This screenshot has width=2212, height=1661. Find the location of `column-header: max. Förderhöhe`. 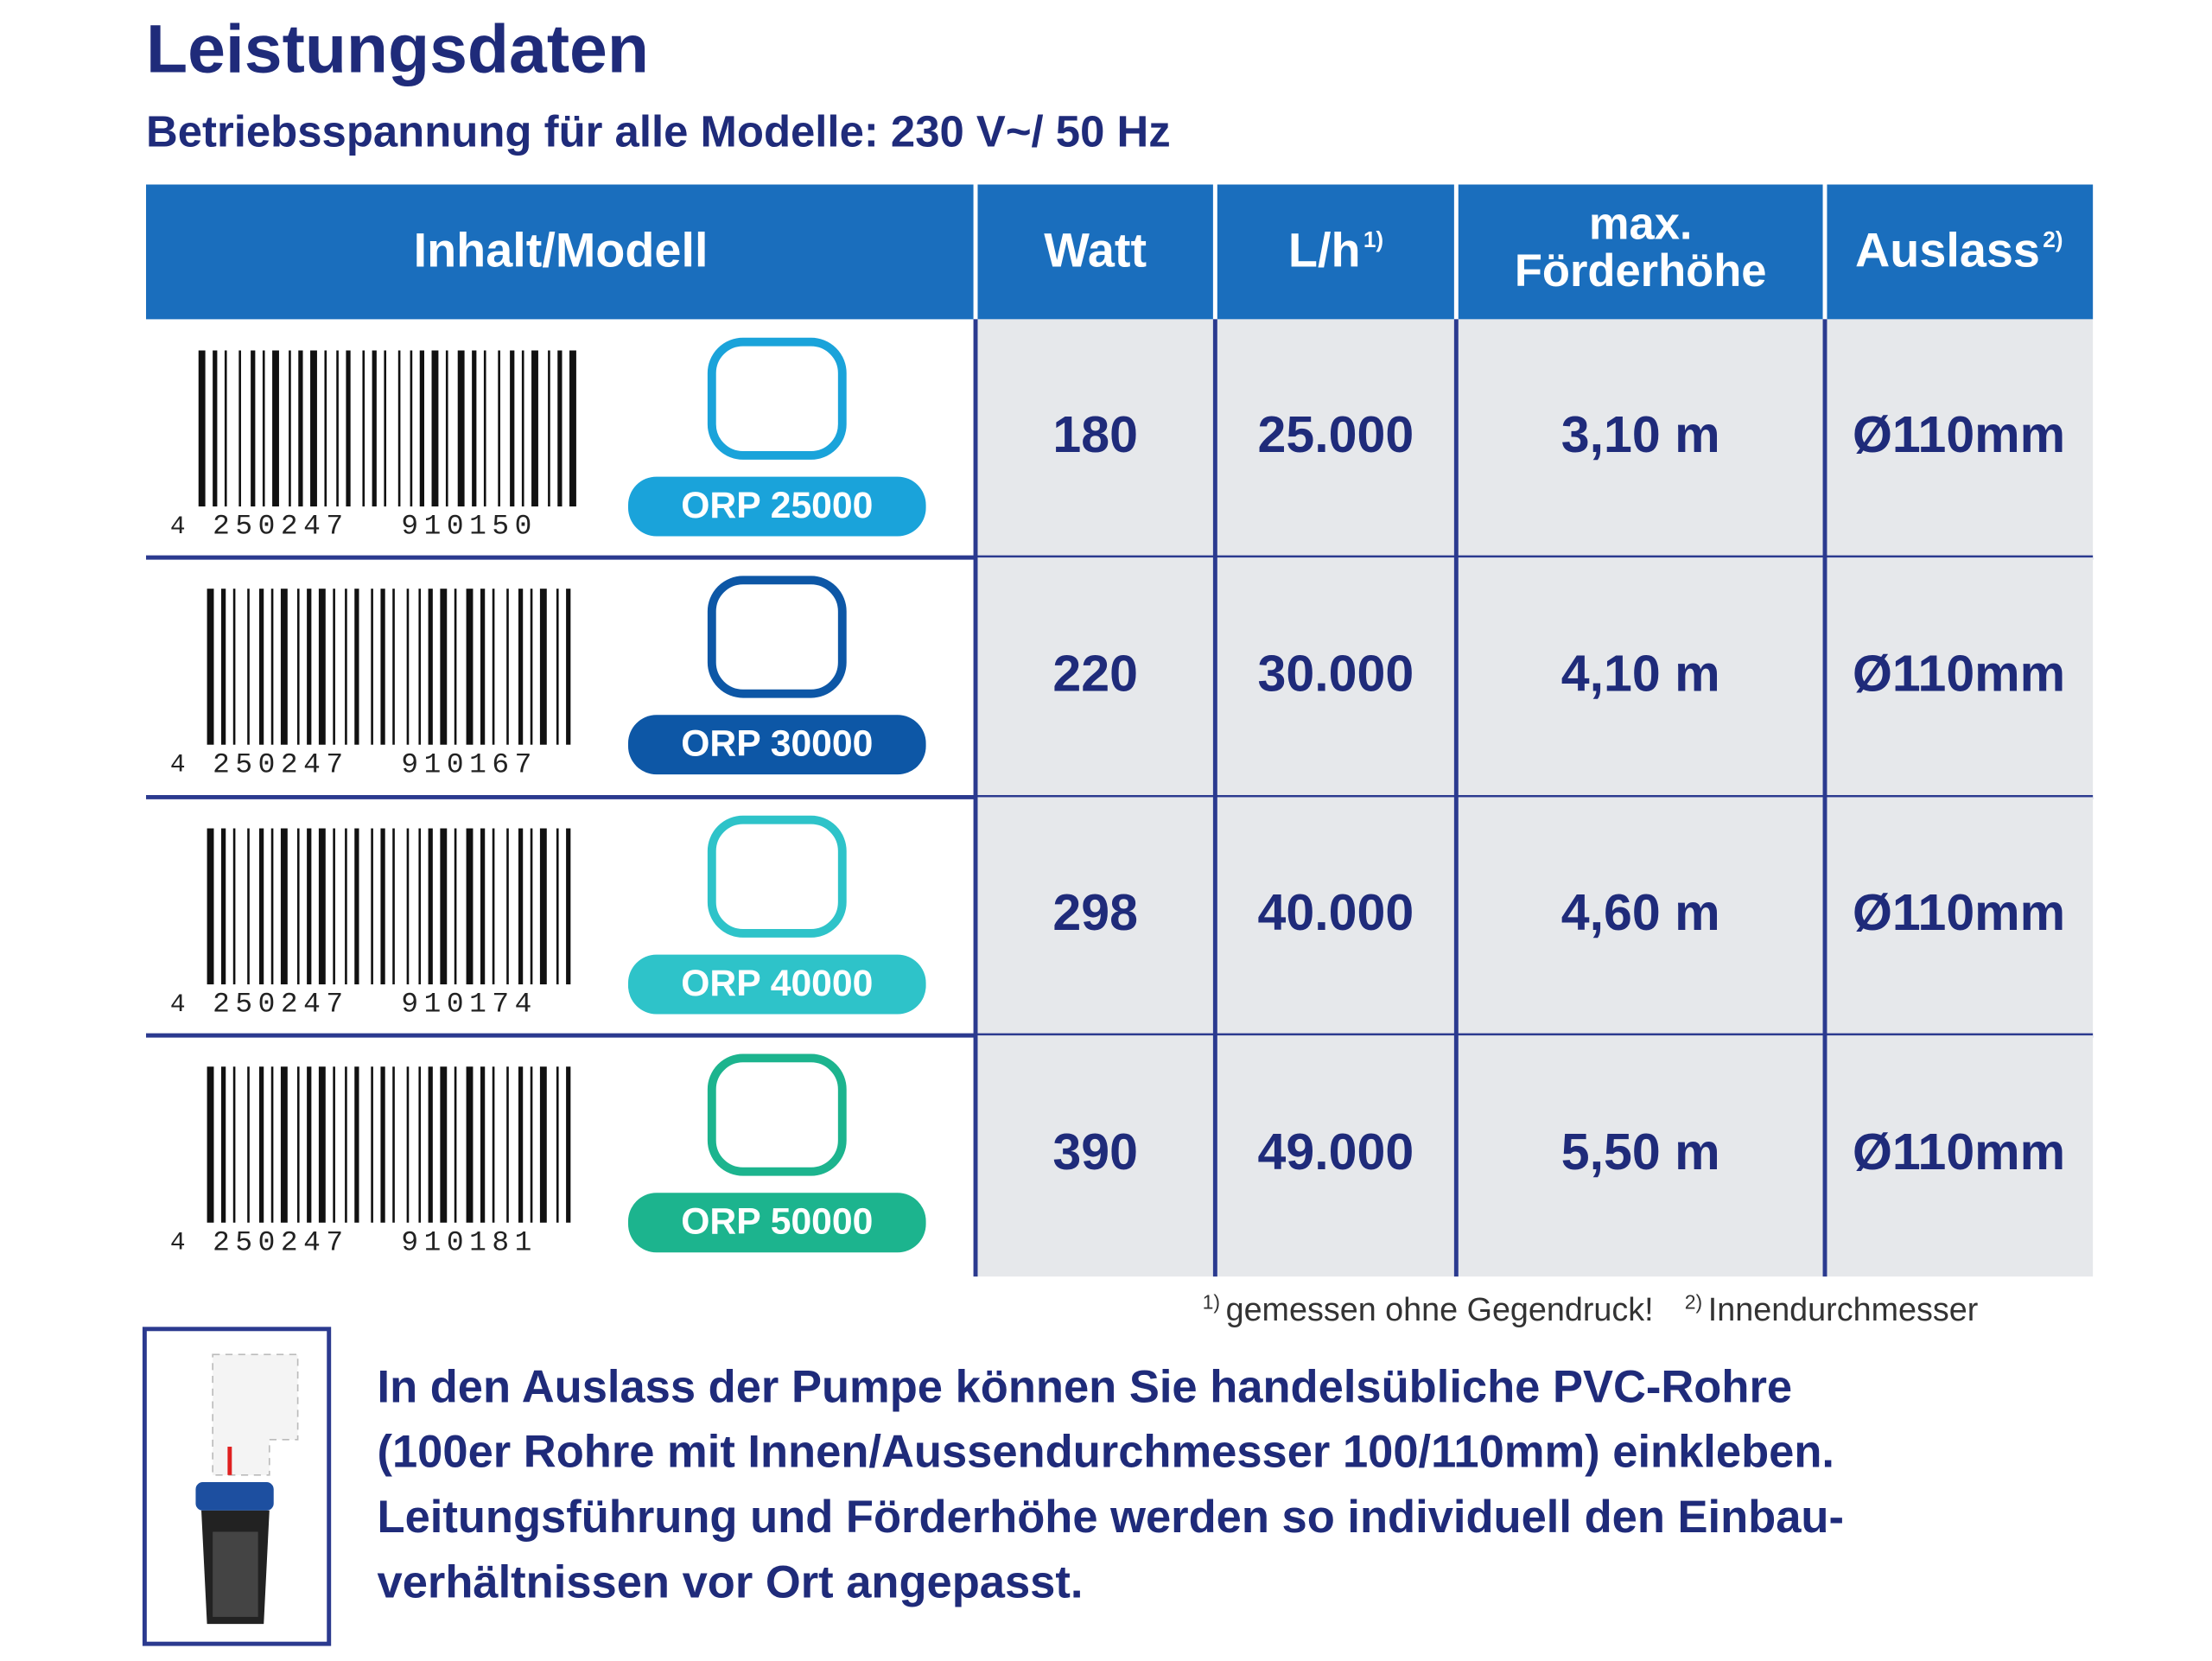

column-header: max. Förderhöhe is located at coordinates (1641, 247).